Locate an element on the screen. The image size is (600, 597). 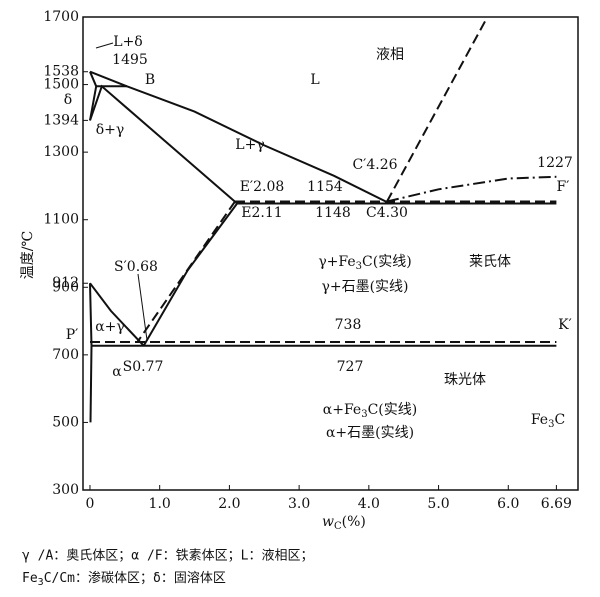
x-axis-label: wC(%) is located at coordinates (344, 523).